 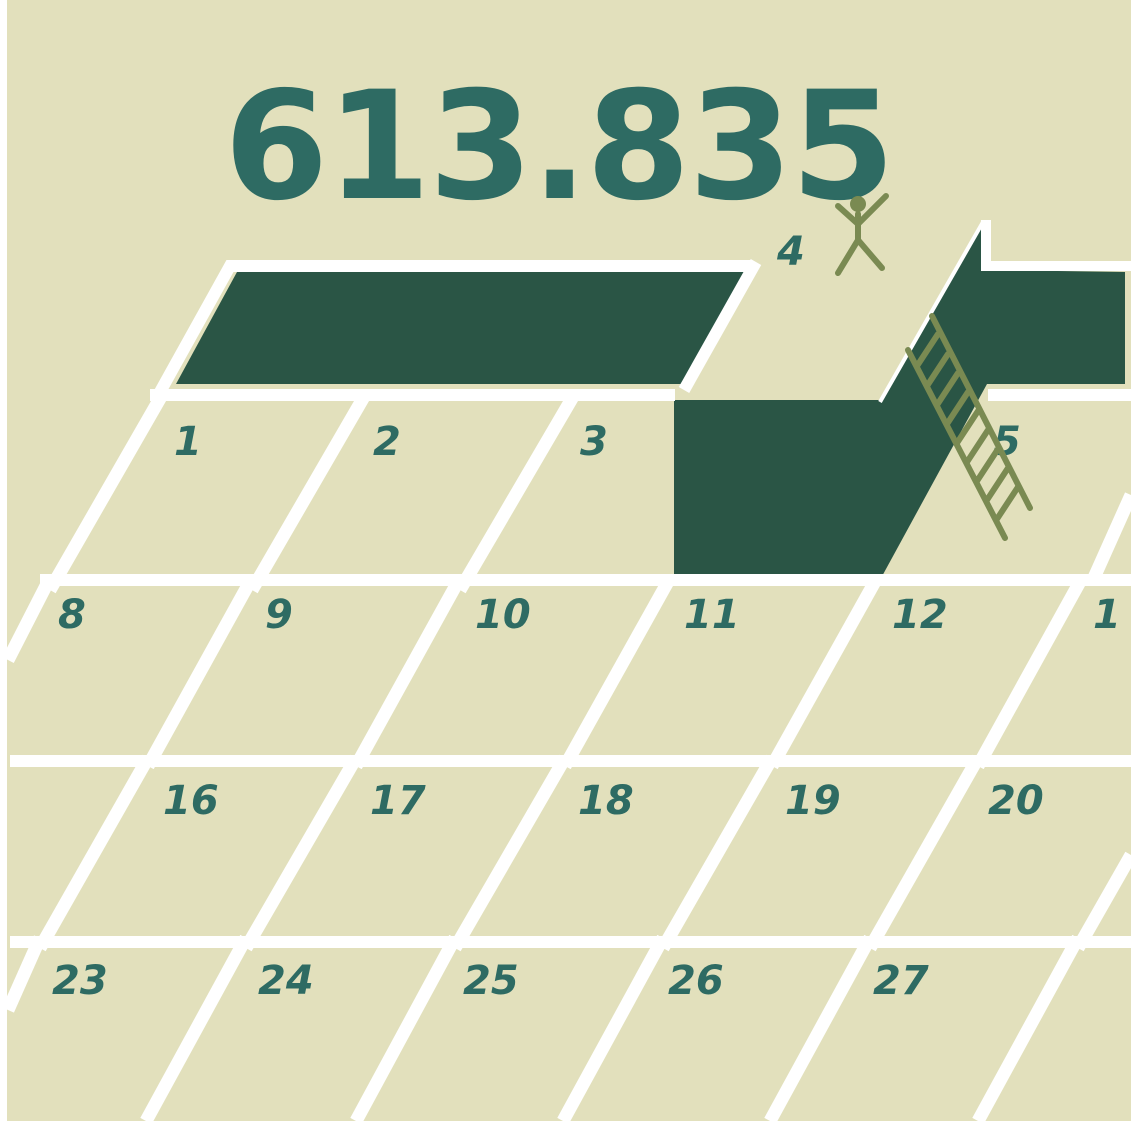 What do you see at coordinates (931, 312) in the screenshot?
I see `day4-notch-edge` at bounding box center [931, 312].